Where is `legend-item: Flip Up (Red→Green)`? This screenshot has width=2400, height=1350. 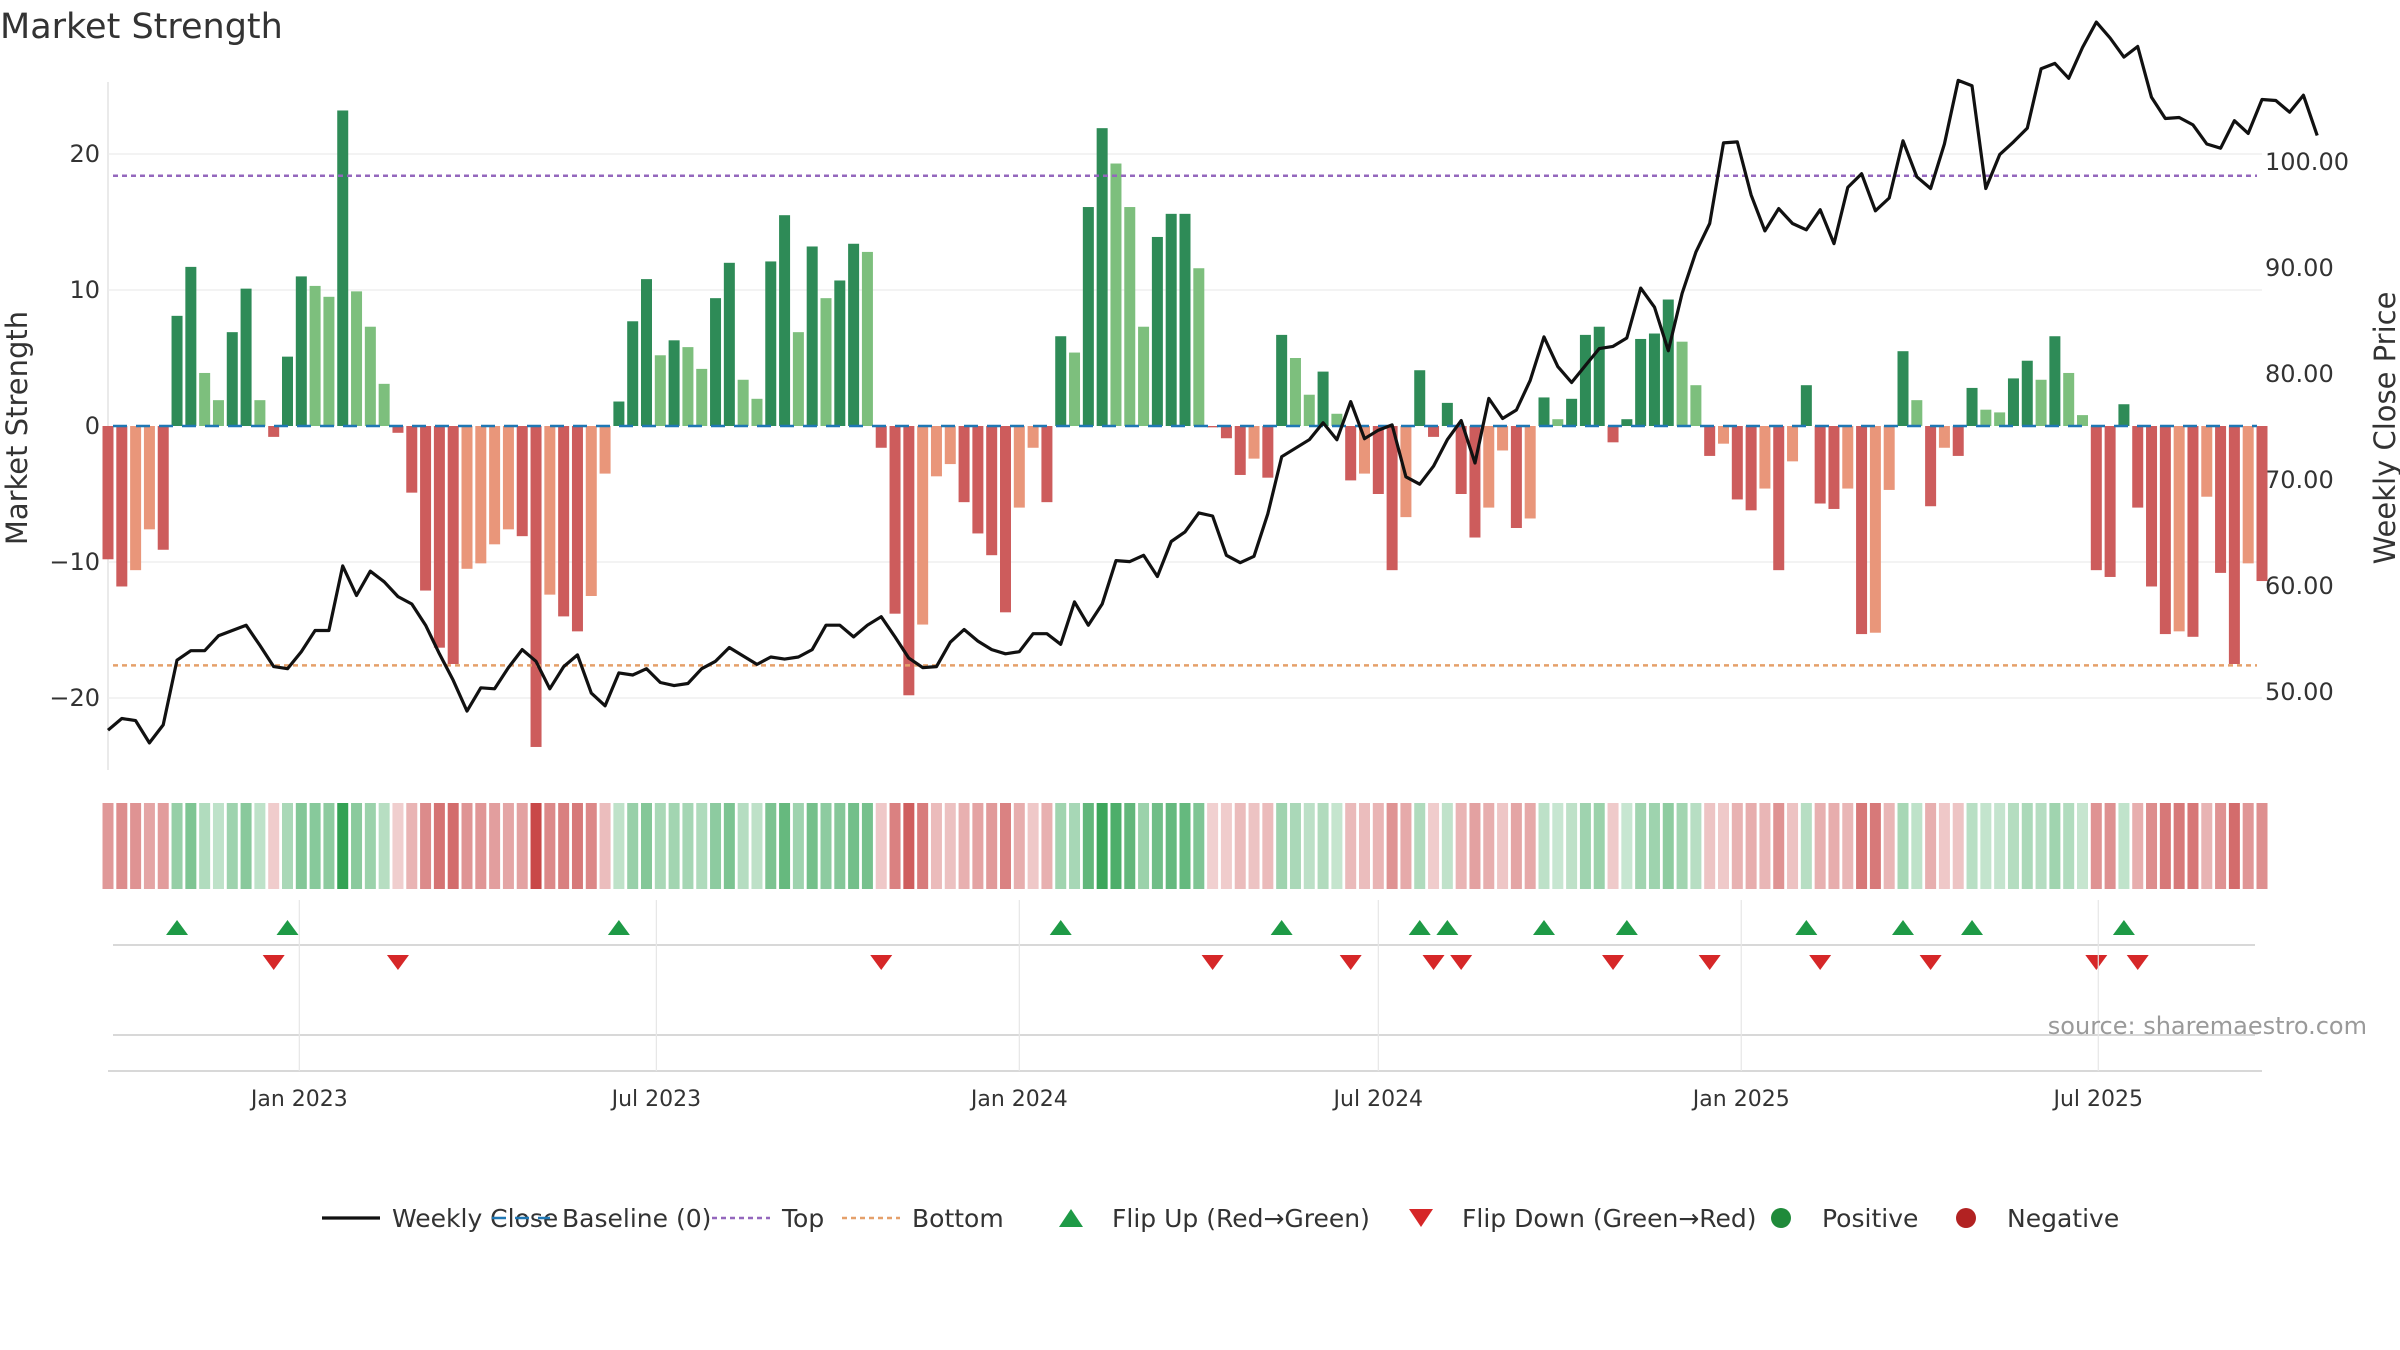
legend-item: Flip Up (Red→Green) is located at coordinates (1214, 1218).